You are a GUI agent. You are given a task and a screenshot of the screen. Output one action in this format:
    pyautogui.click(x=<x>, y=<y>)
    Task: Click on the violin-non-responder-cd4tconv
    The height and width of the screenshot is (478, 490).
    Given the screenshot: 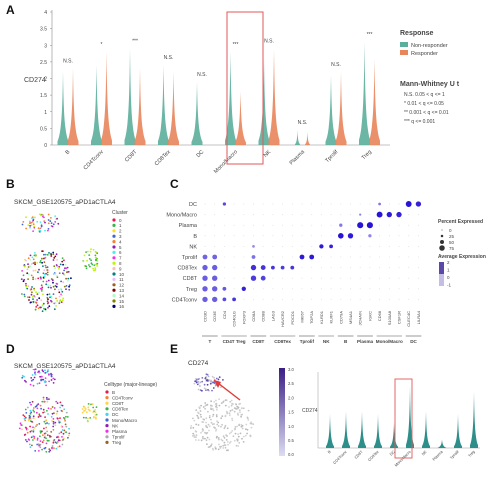 What is the action you would take?
    pyautogui.click(x=96, y=105)
    